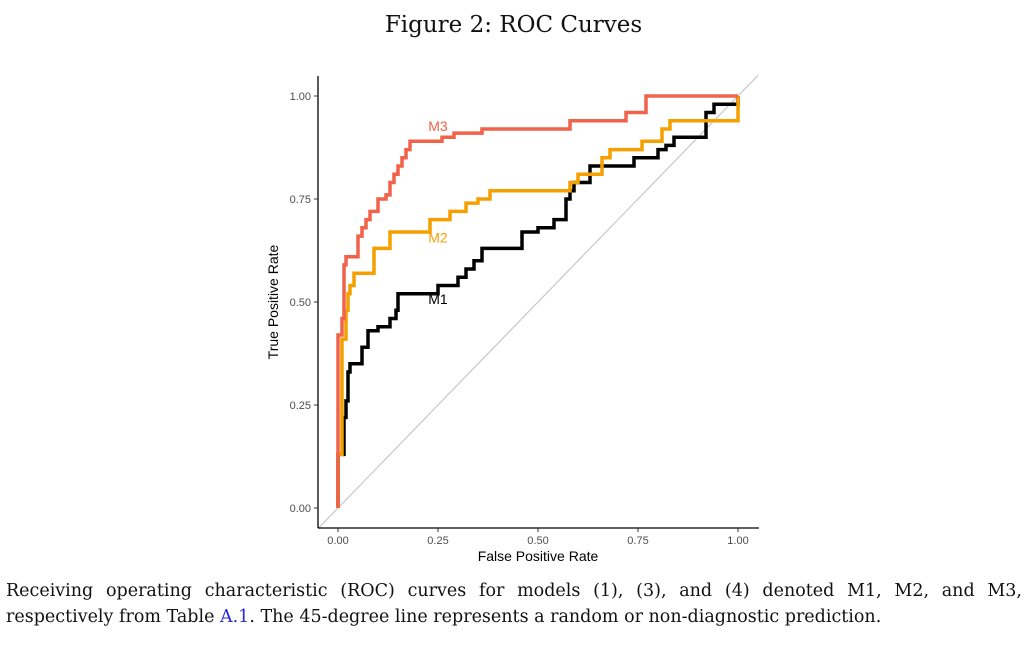 This screenshot has height=652, width=1027. What do you see at coordinates (300, 303) in the screenshot?
I see `y-tick-label: 0.50` at bounding box center [300, 303].